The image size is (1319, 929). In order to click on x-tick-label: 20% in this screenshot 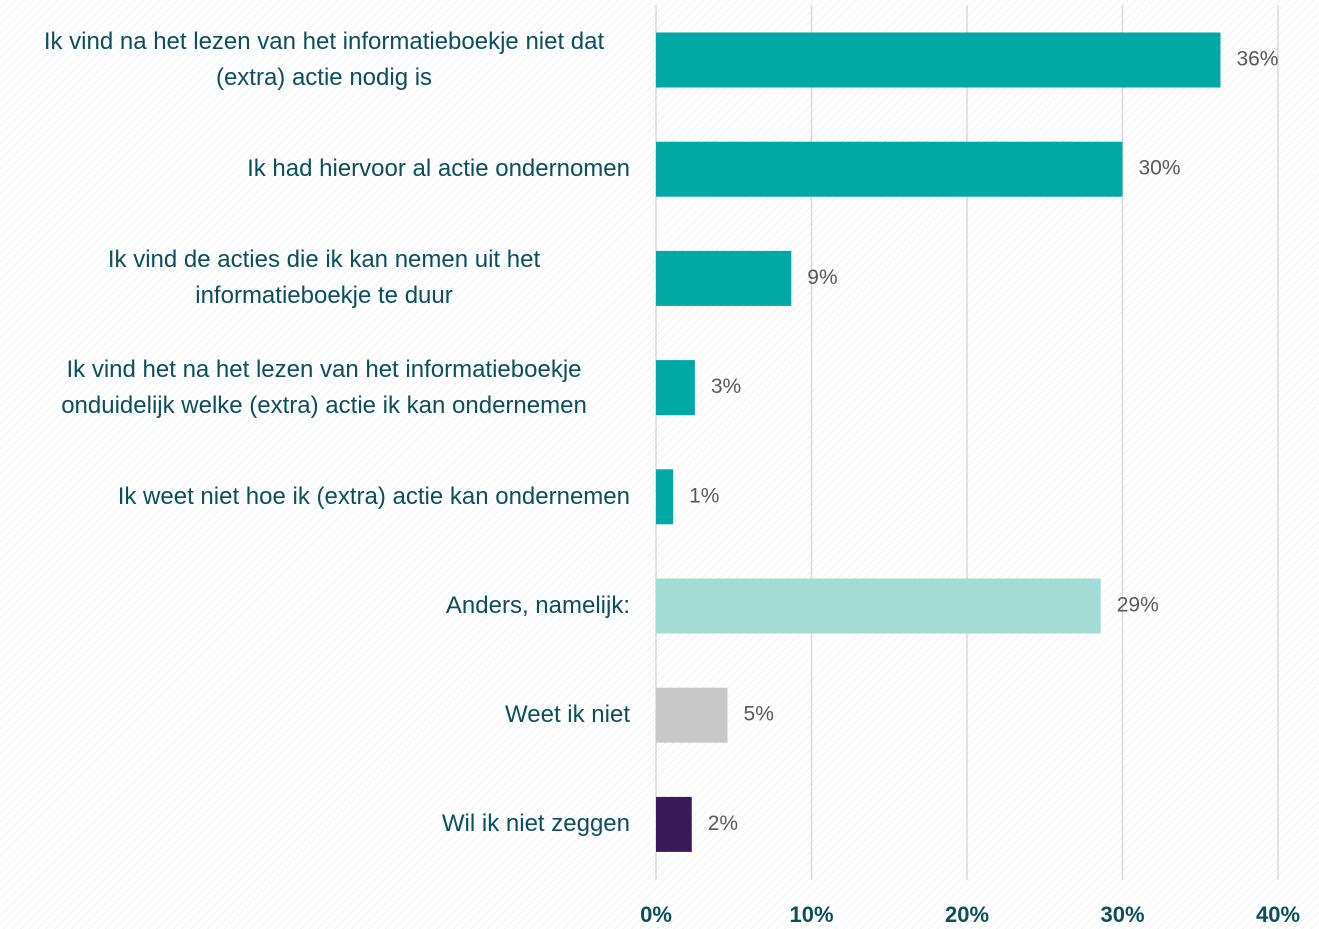, I will do `click(967, 914)`.